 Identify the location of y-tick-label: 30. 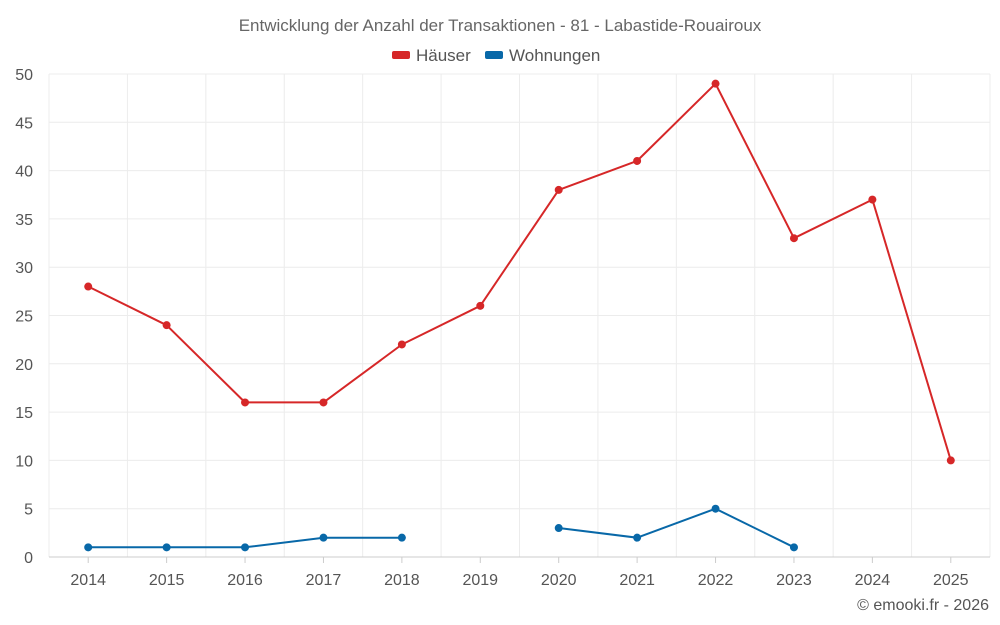
(24, 268).